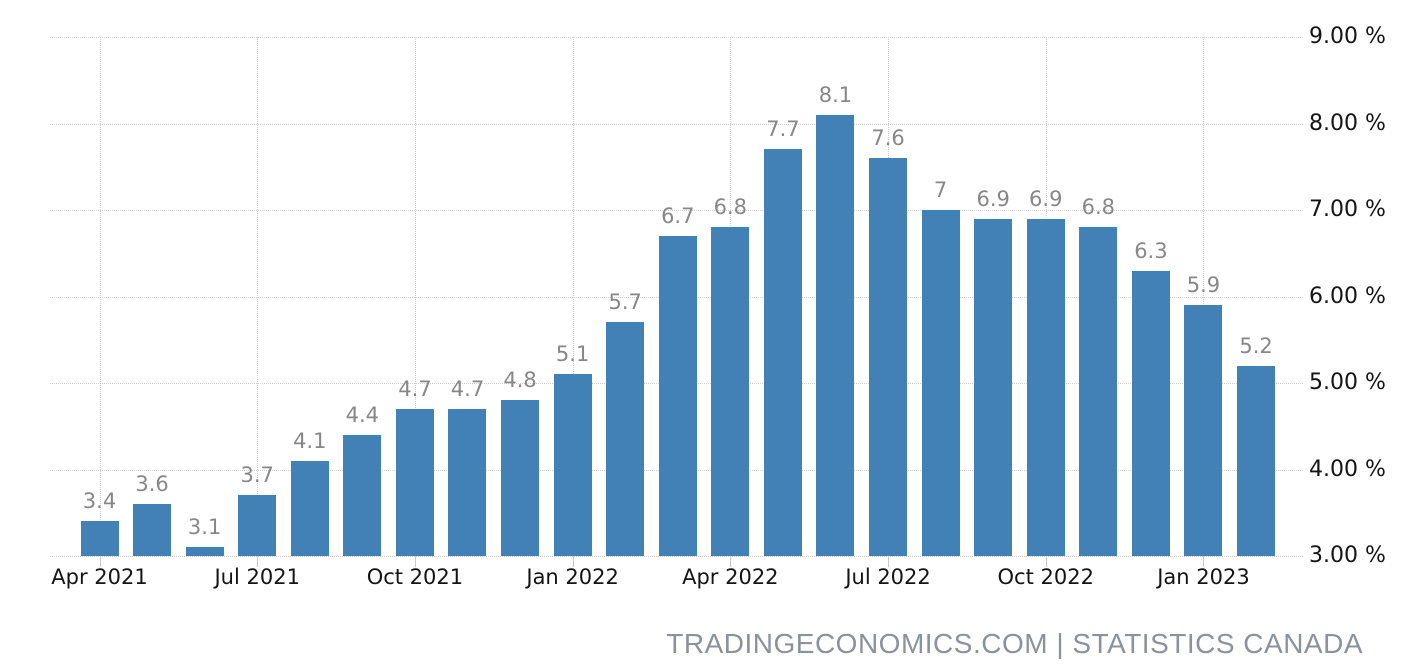 The image size is (1418, 668). I want to click on bar-value-label: 3.6, so click(152, 484).